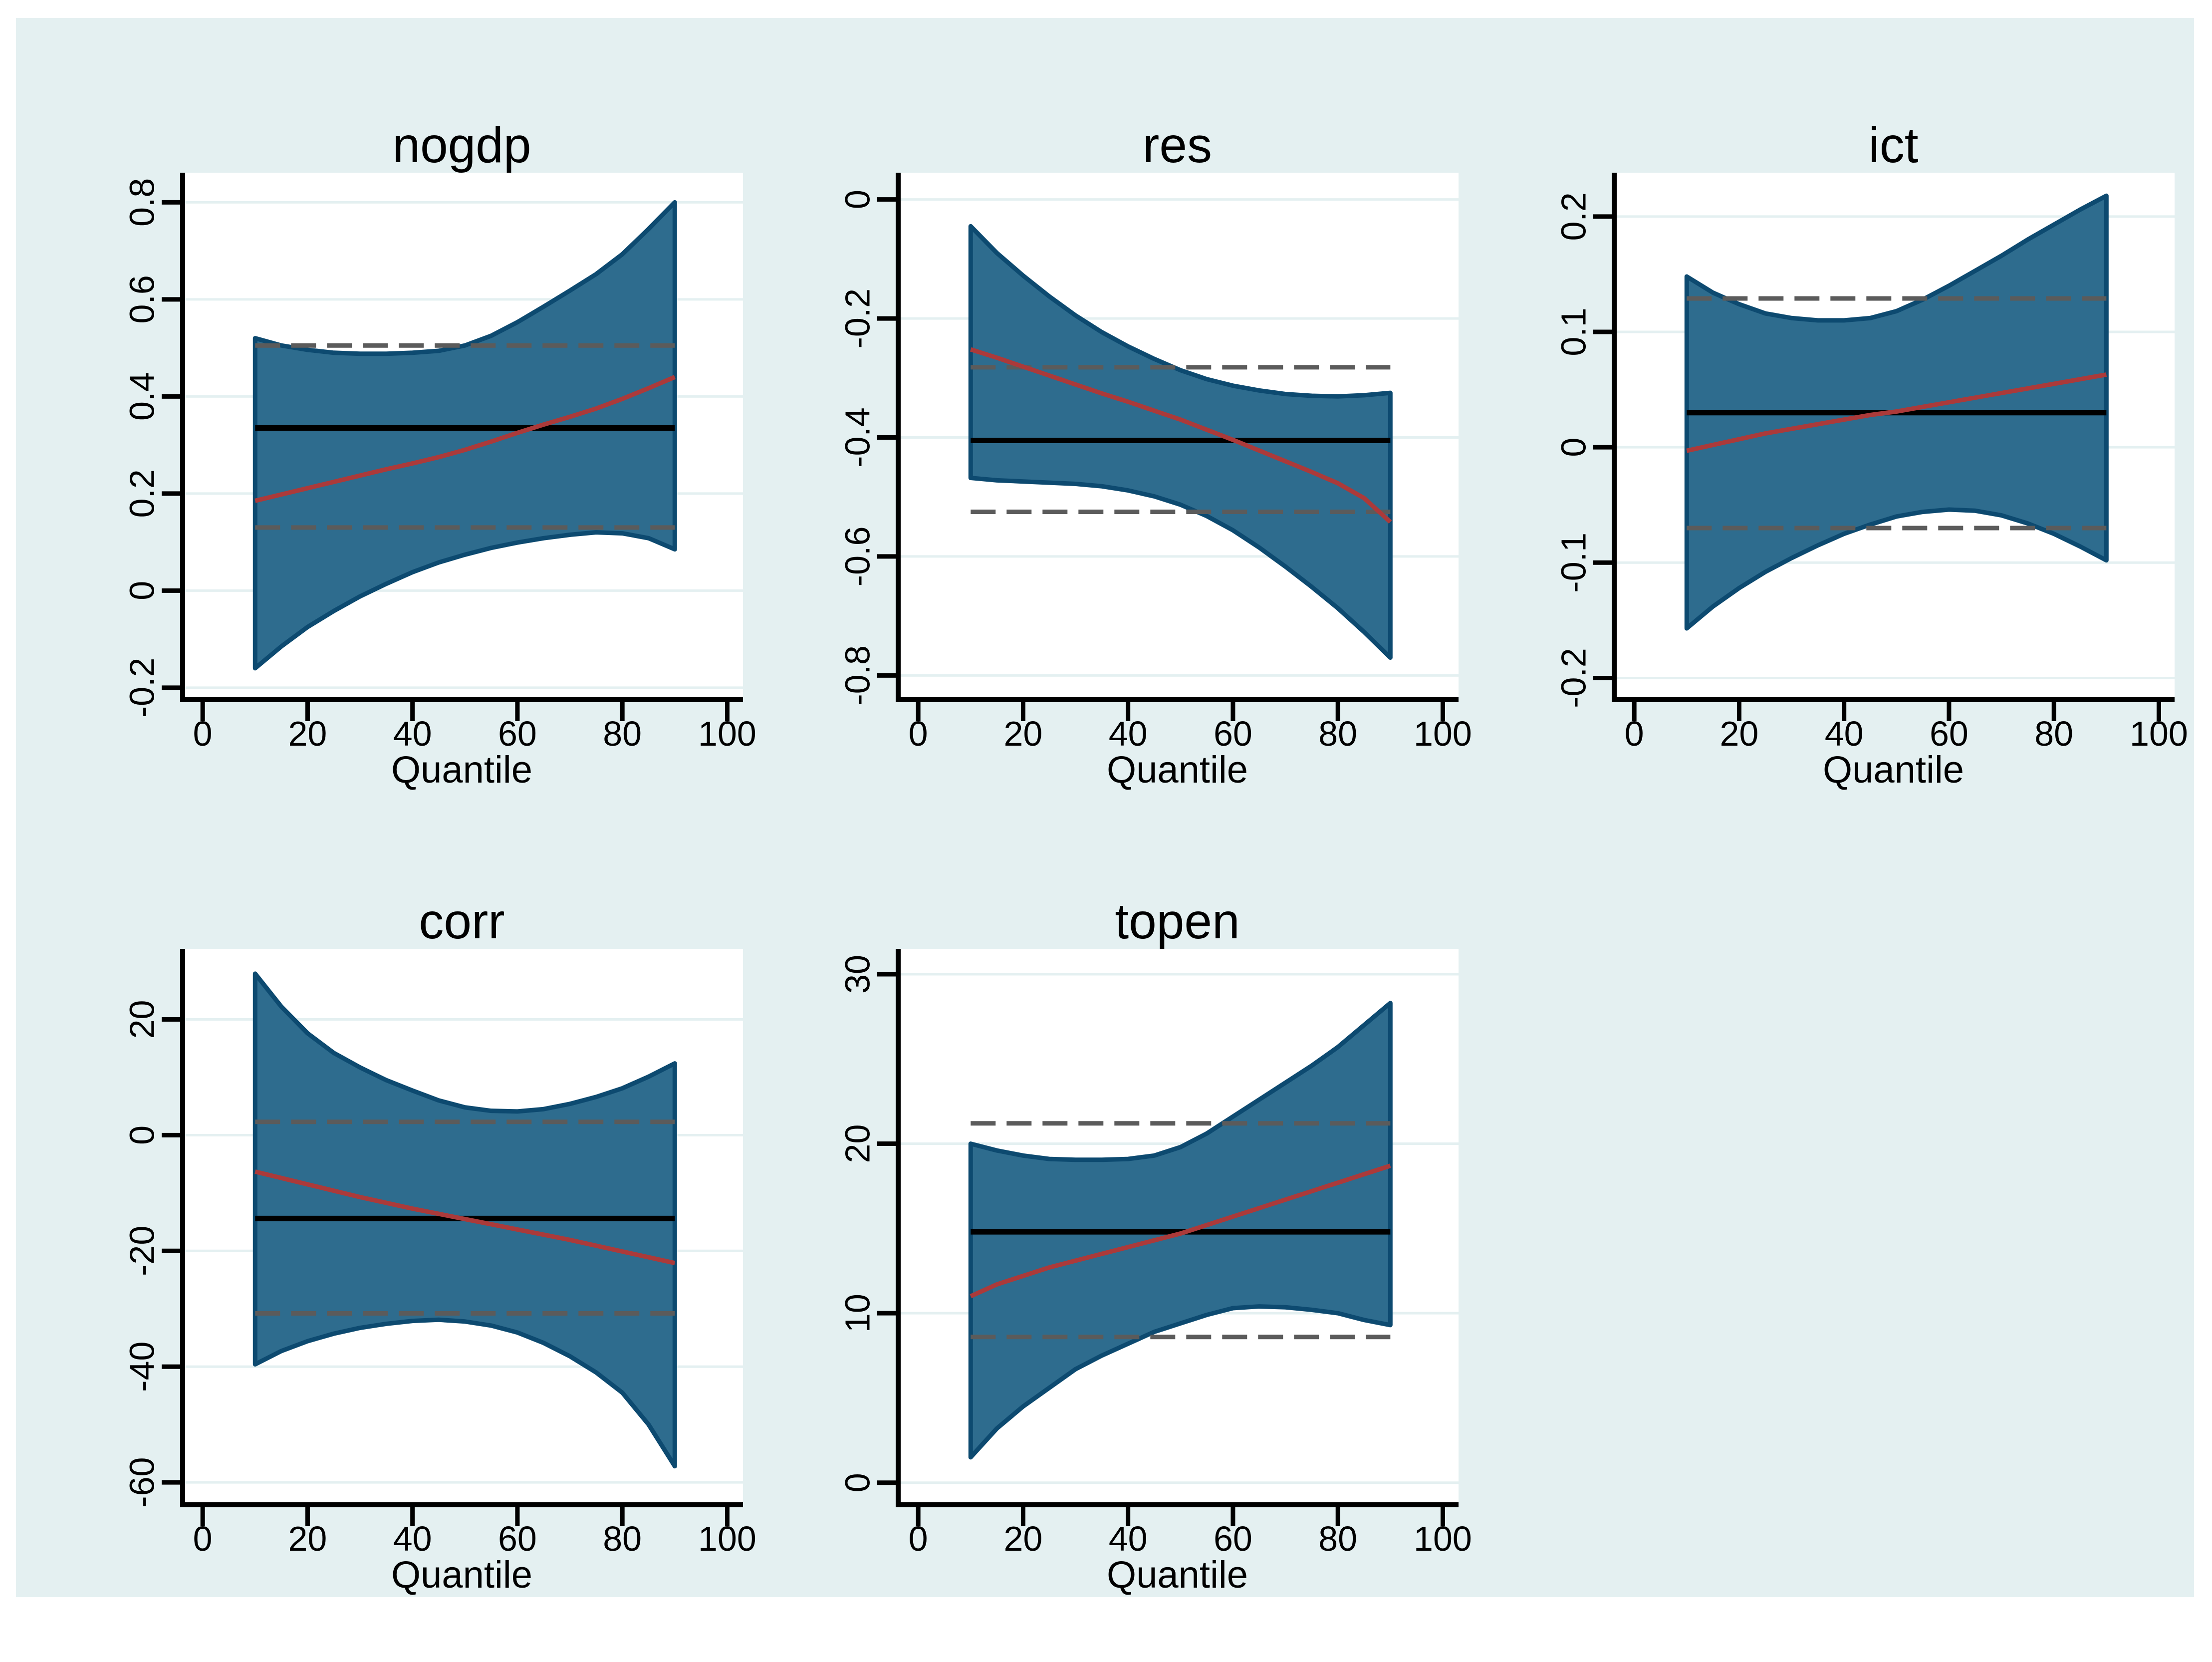 The image size is (2212, 1662). What do you see at coordinates (462, 145) in the screenshot?
I see `subplot-title-nogdp: nogdp` at bounding box center [462, 145].